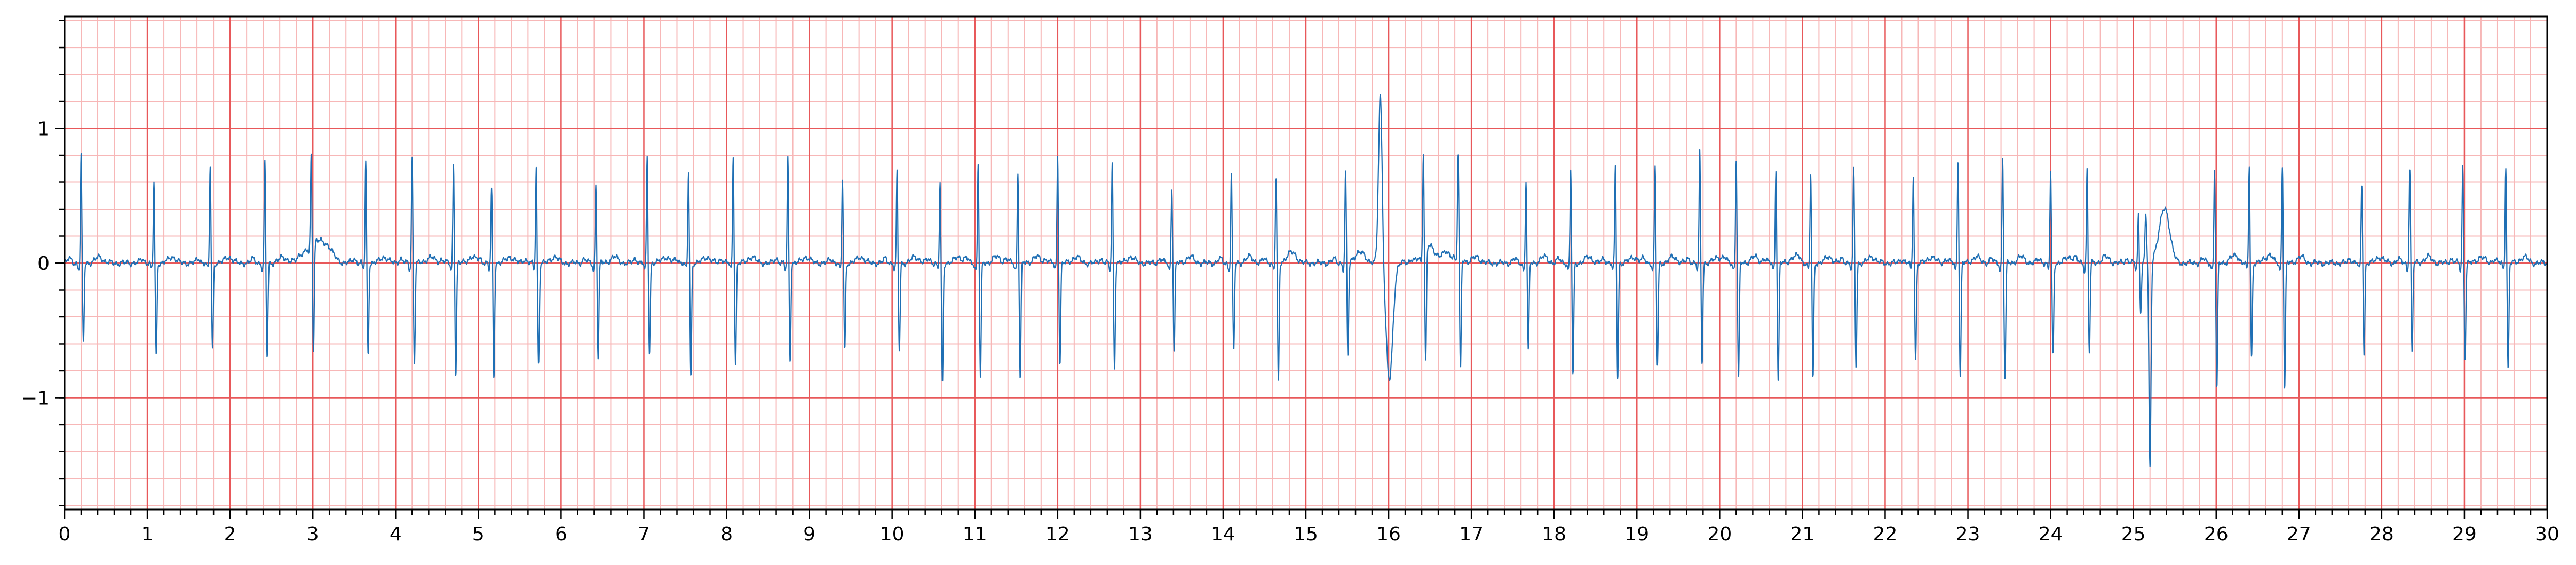 Image resolution: width=2576 pixels, height=565 pixels. What do you see at coordinates (892, 534) in the screenshot?
I see `x-tick-label: 10` at bounding box center [892, 534].